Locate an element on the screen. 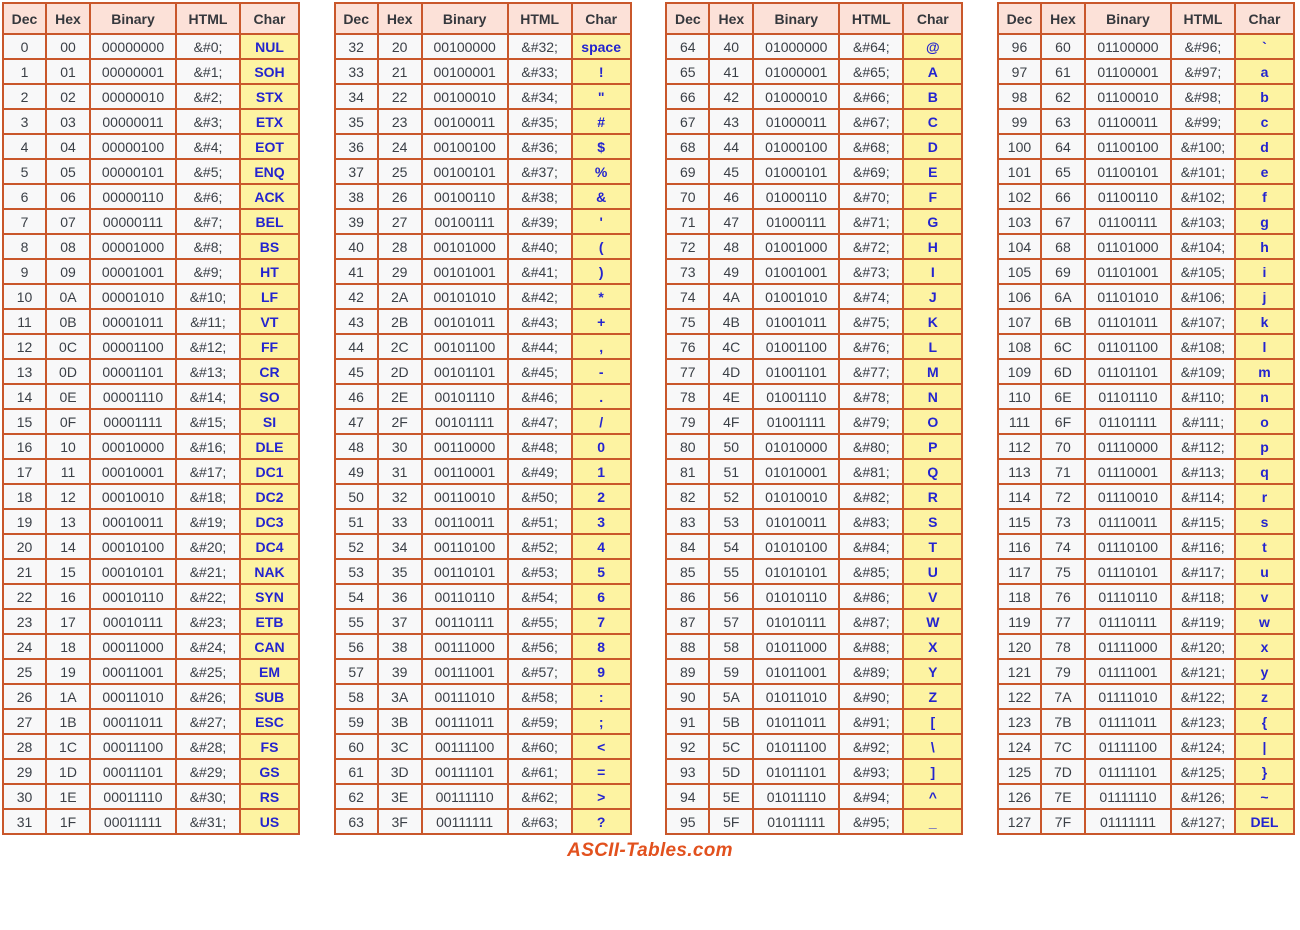 The image size is (1300, 930). cell-dec: 58 is located at coordinates (356, 696).